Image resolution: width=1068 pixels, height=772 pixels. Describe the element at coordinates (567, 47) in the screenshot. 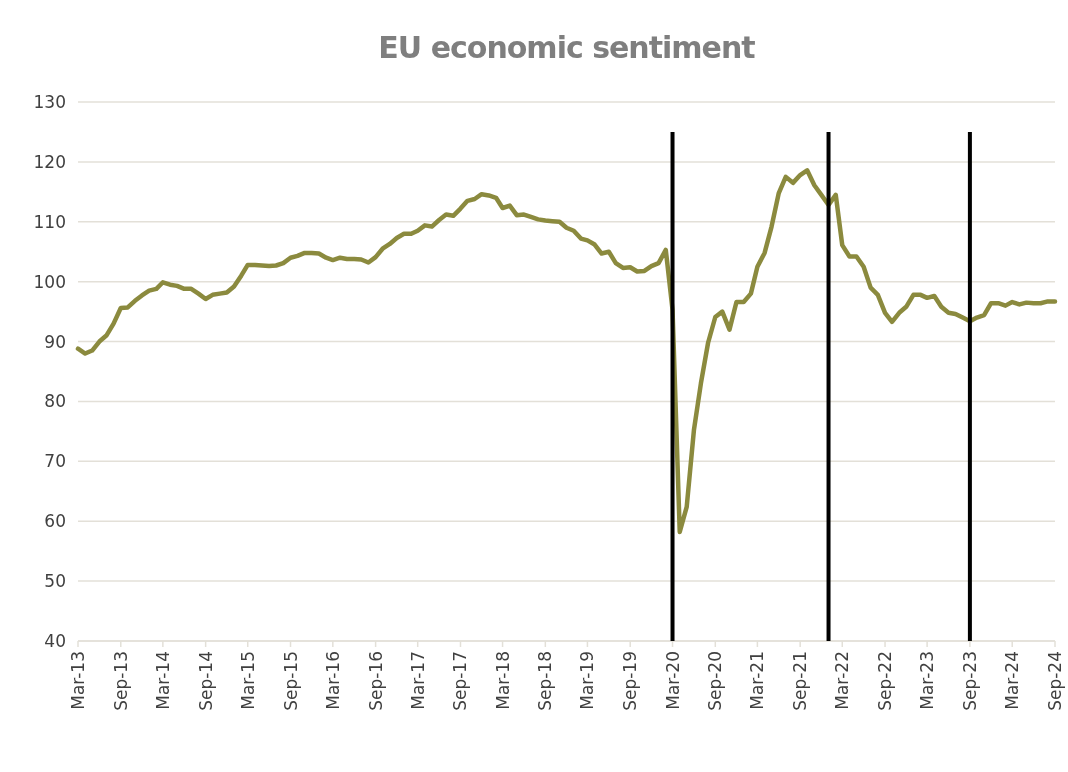

I see `chart-title: EU economic sentiment` at that location.